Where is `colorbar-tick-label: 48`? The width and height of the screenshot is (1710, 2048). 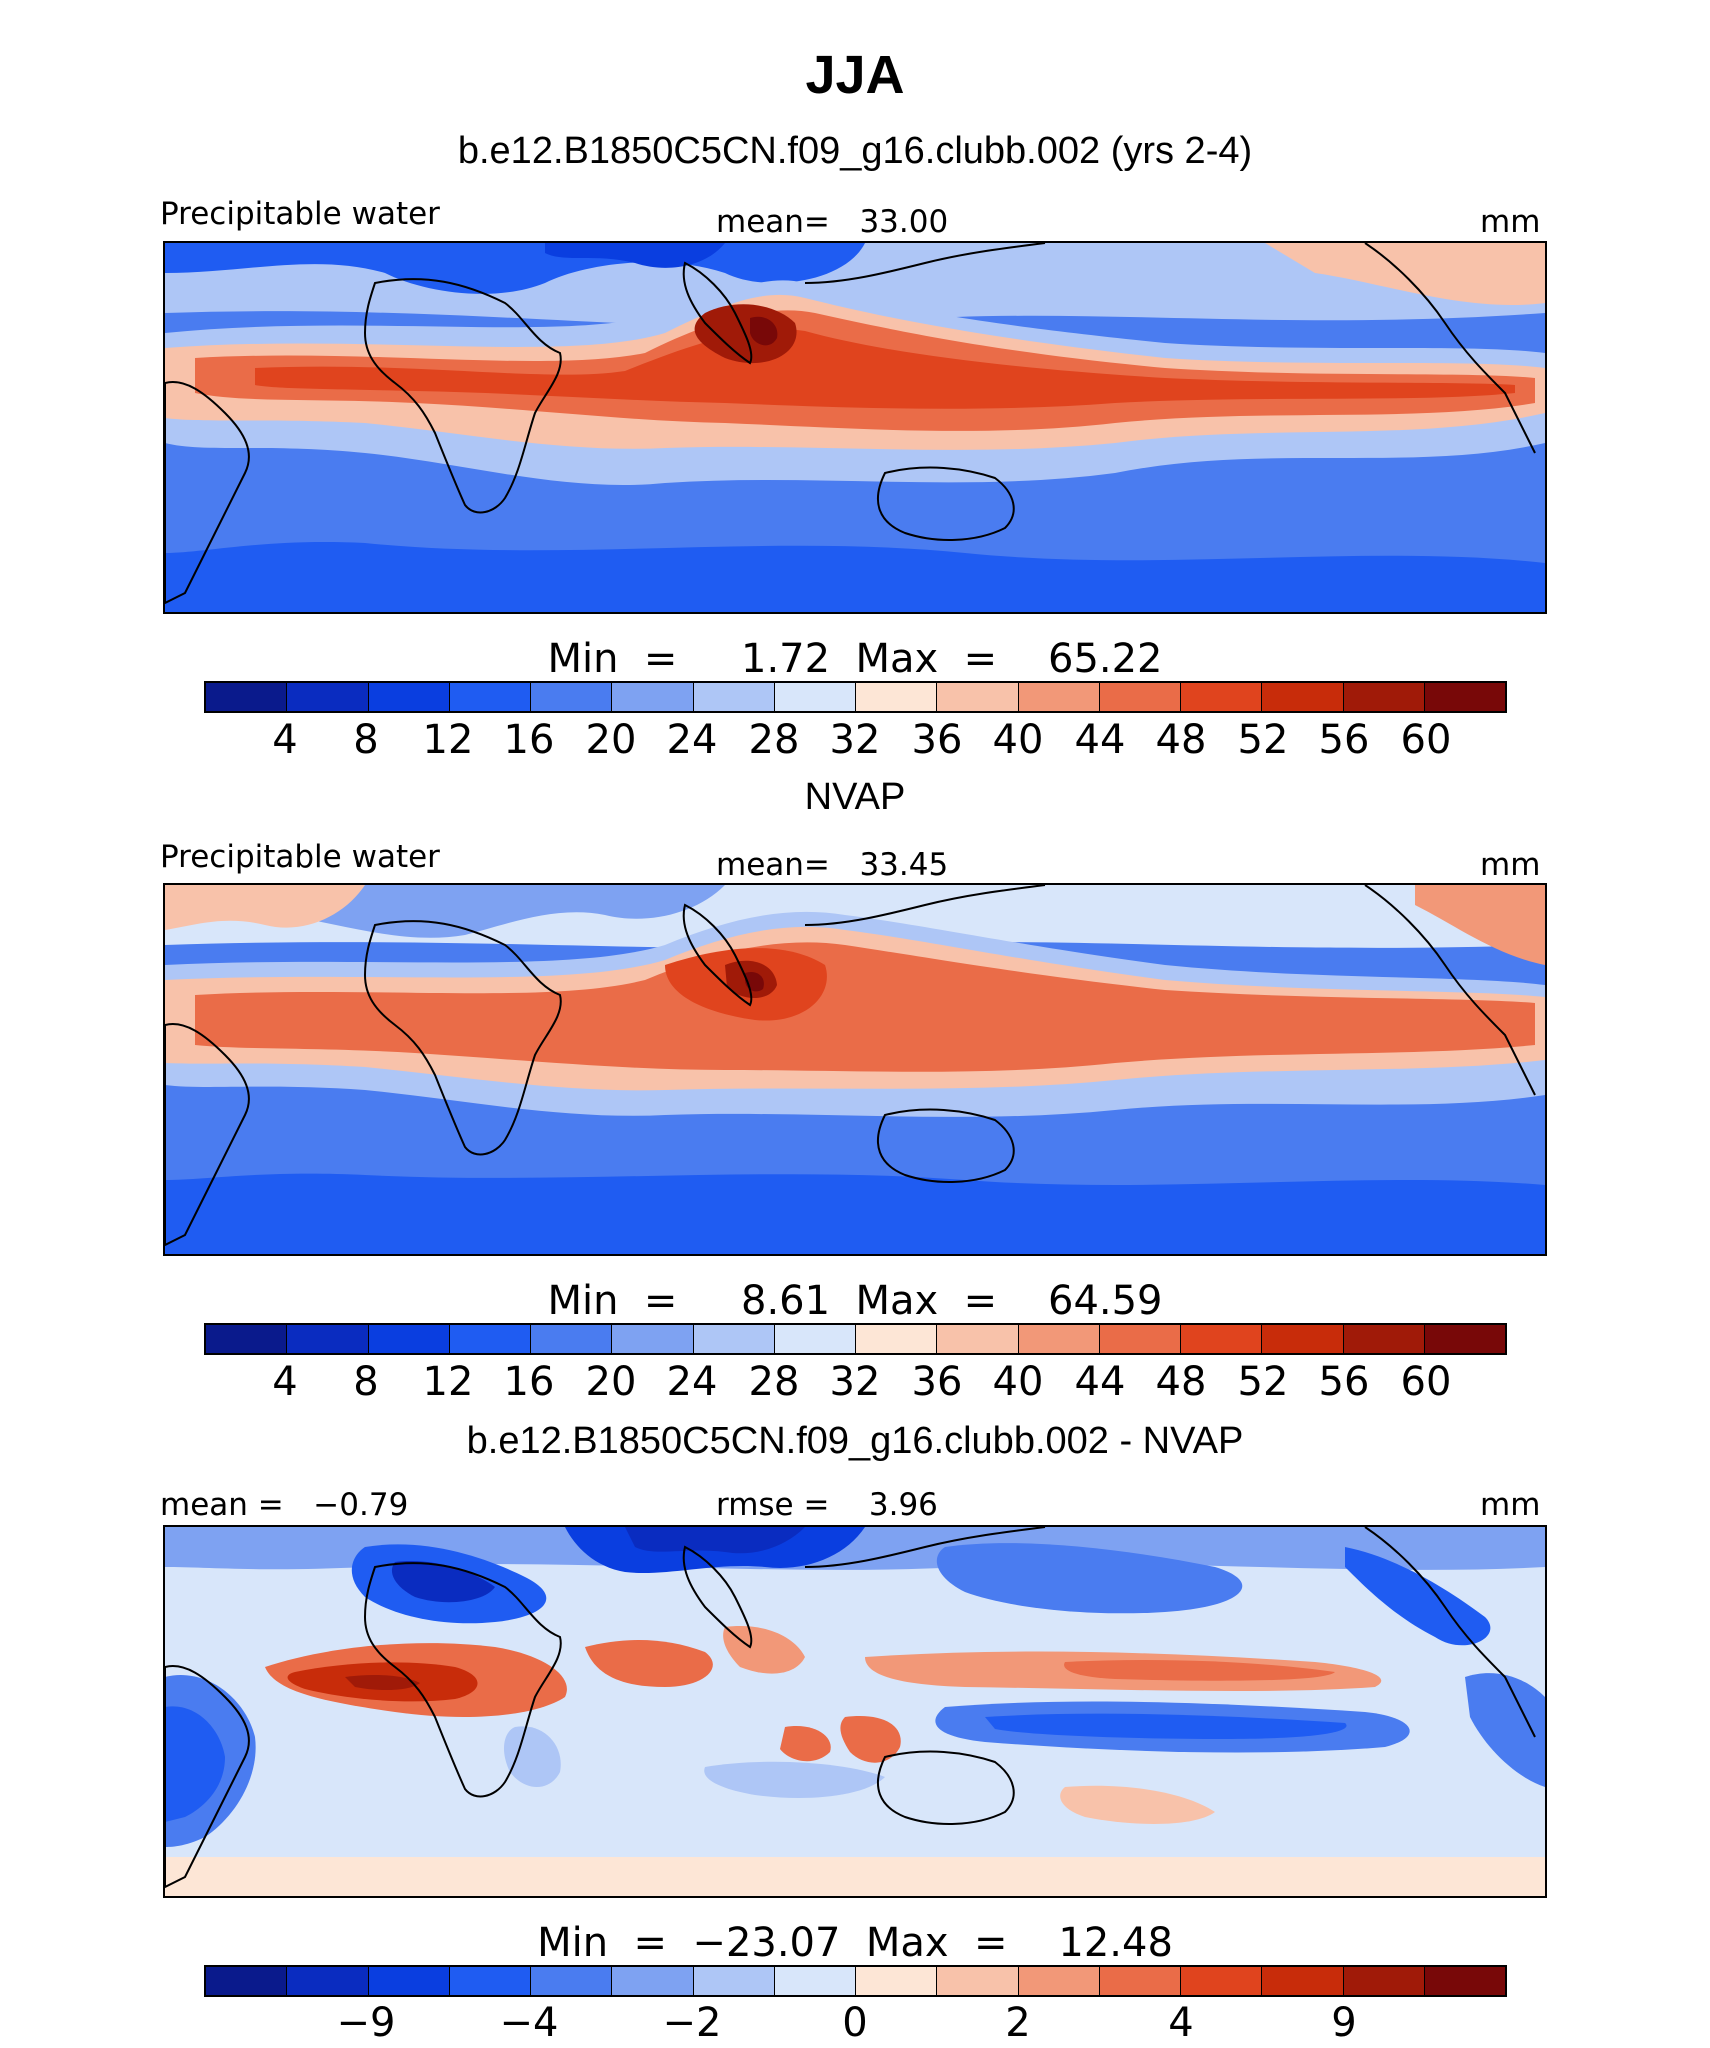 colorbar-tick-label: 48 is located at coordinates (1181, 1382).